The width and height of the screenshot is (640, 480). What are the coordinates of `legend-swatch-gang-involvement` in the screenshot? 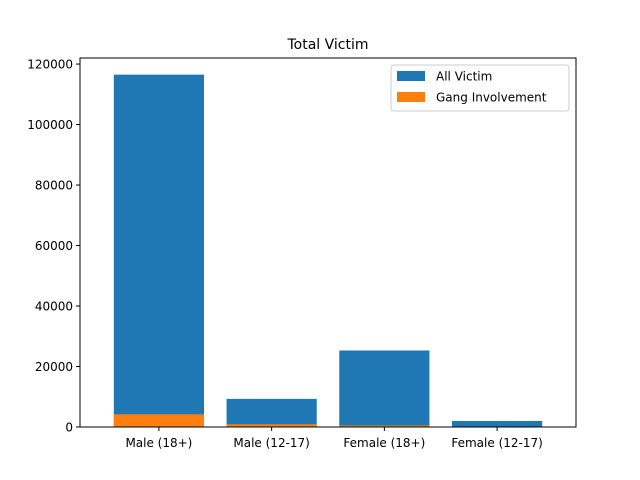 It's located at (411, 97).